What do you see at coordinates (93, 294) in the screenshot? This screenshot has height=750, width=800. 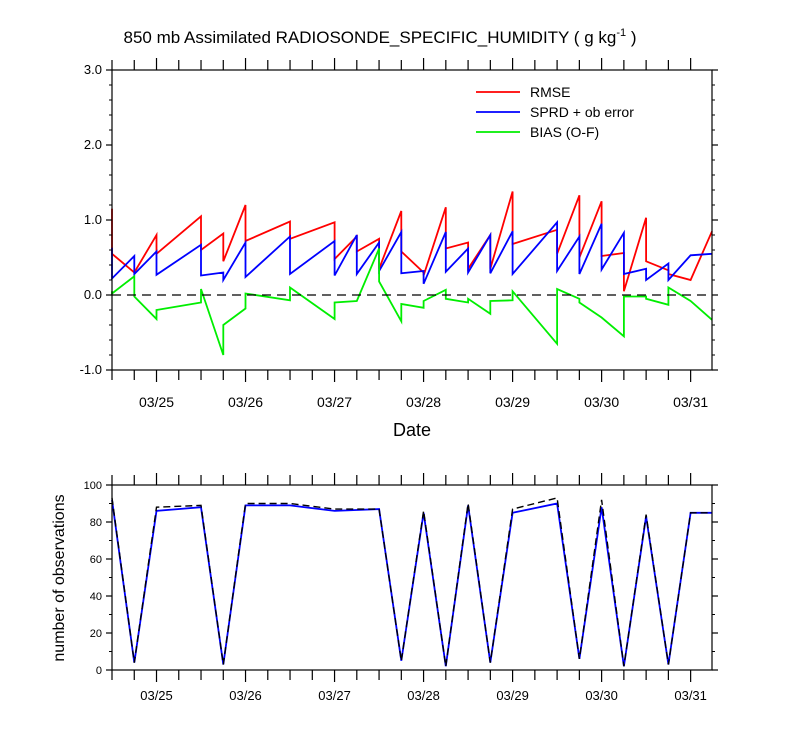 I see `top-y-tick-label: 0.0` at bounding box center [93, 294].